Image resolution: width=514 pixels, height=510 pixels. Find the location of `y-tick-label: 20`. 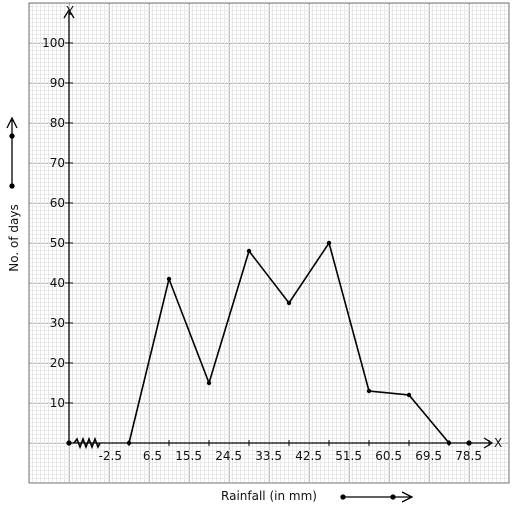

y-tick-label: 20 is located at coordinates (57, 363).